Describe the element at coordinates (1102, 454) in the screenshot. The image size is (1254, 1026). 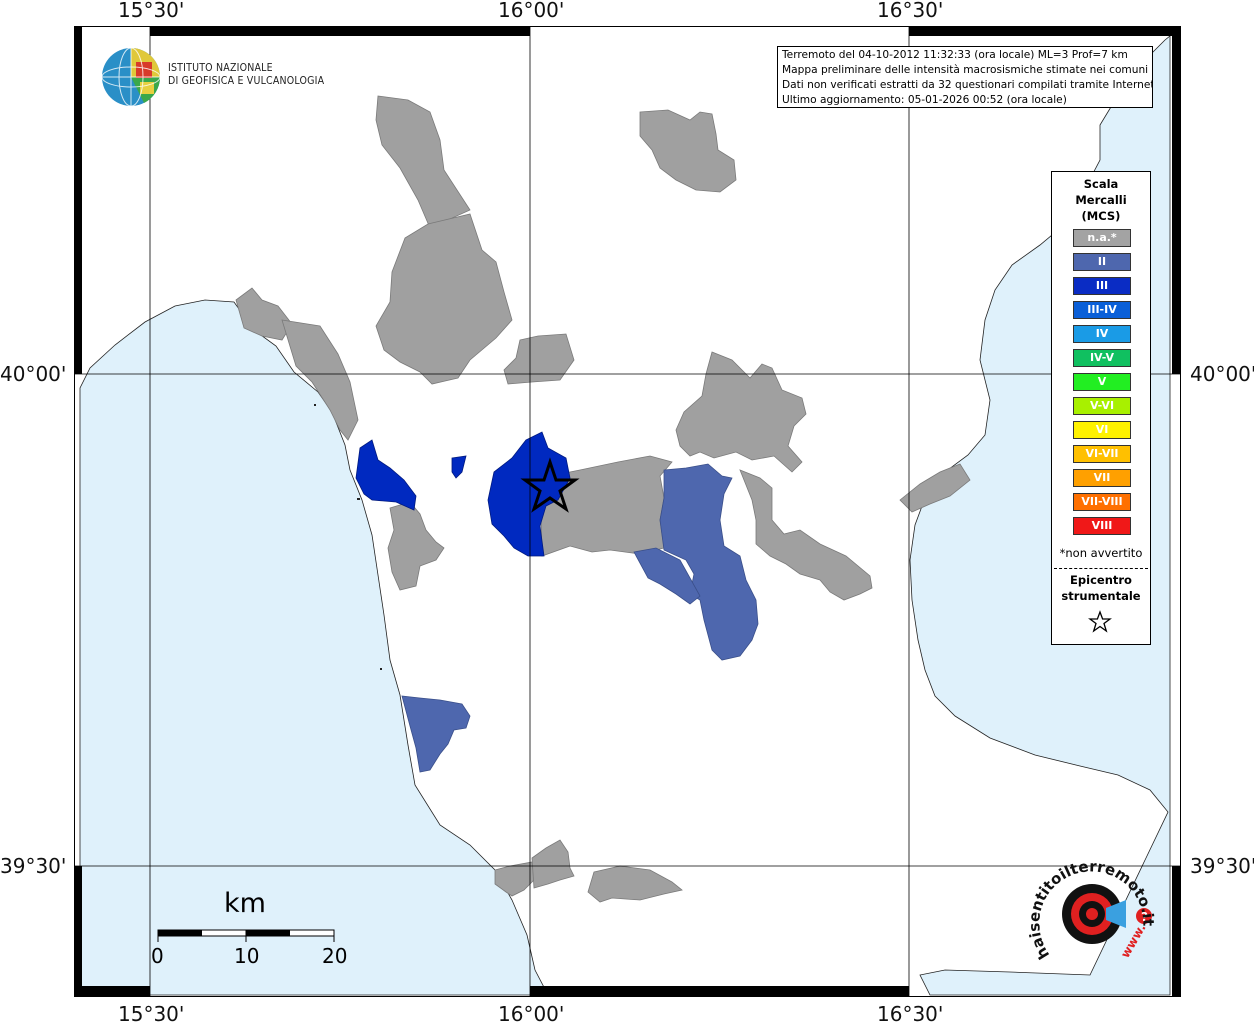
I see `legend-swatch-vi-vii: VI-VII` at that location.